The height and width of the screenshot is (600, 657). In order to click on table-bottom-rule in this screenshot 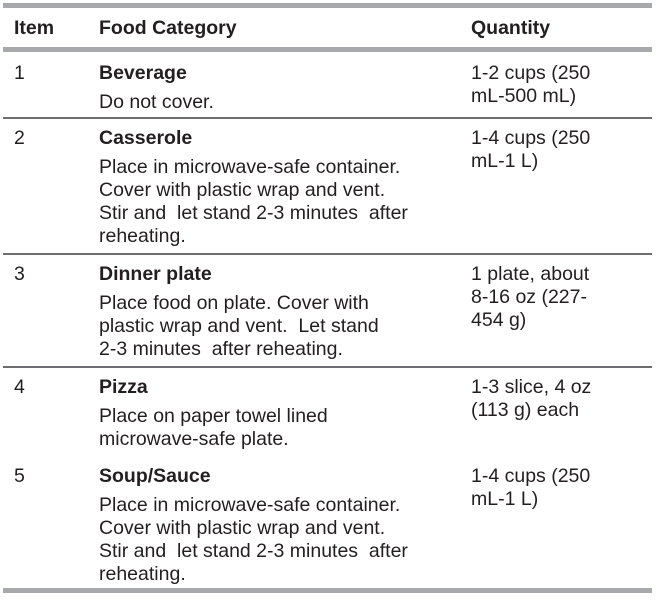, I will do `click(327, 590)`.